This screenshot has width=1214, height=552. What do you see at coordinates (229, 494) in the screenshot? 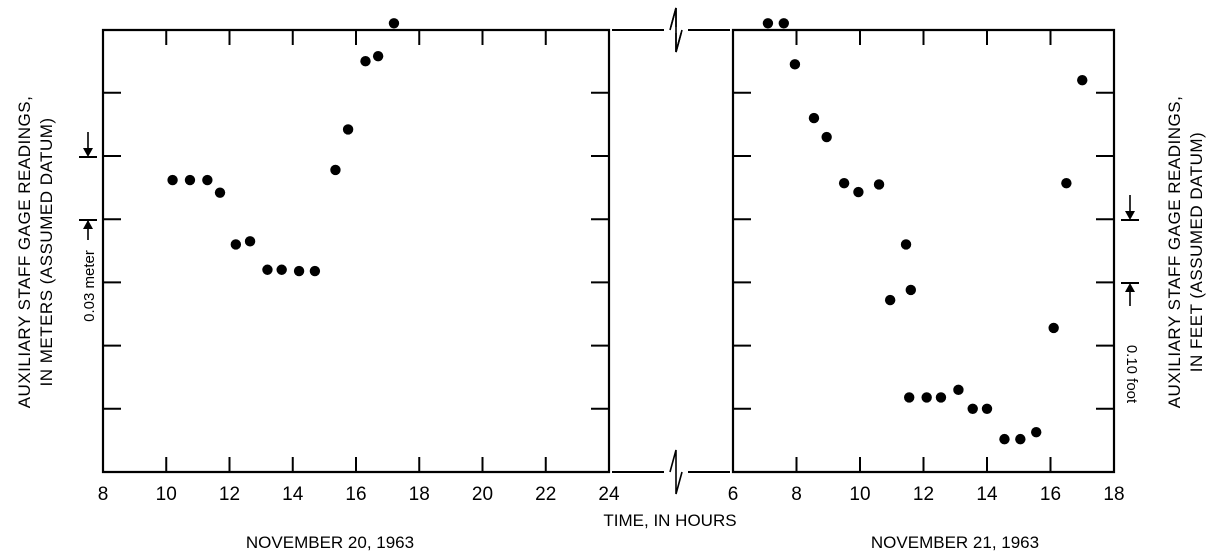
I see `left-x-tick-label: 12` at bounding box center [229, 494].